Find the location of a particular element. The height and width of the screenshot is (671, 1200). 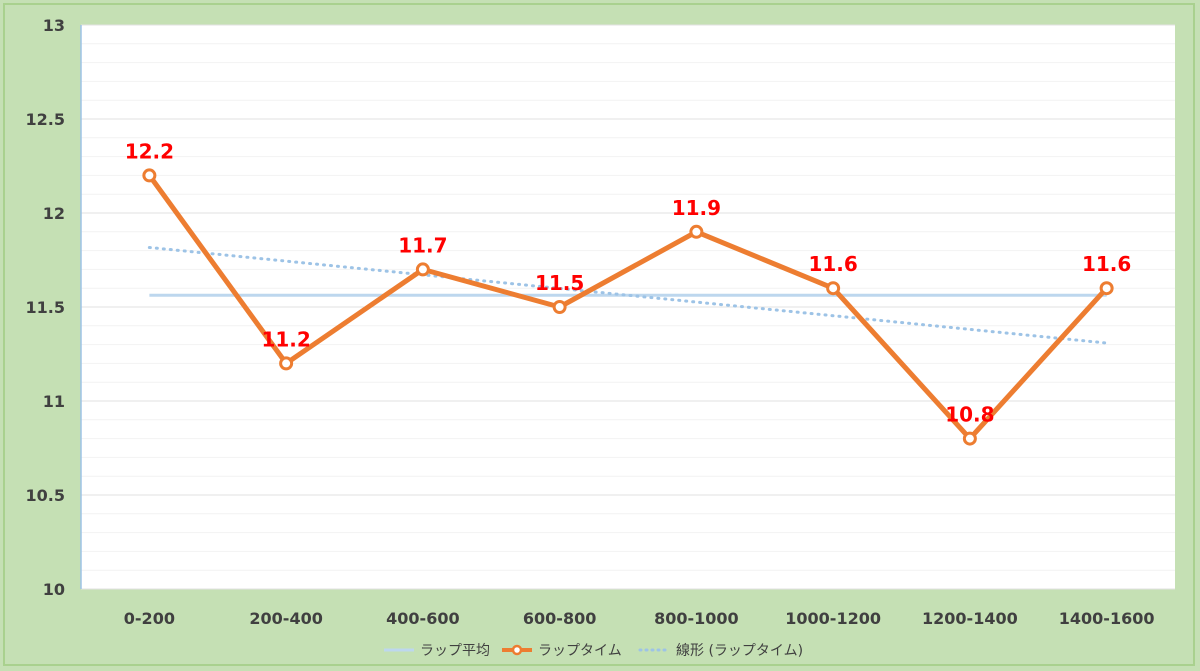

legend-label: 線形 (ラップタイム) is located at coordinates (739, 651).